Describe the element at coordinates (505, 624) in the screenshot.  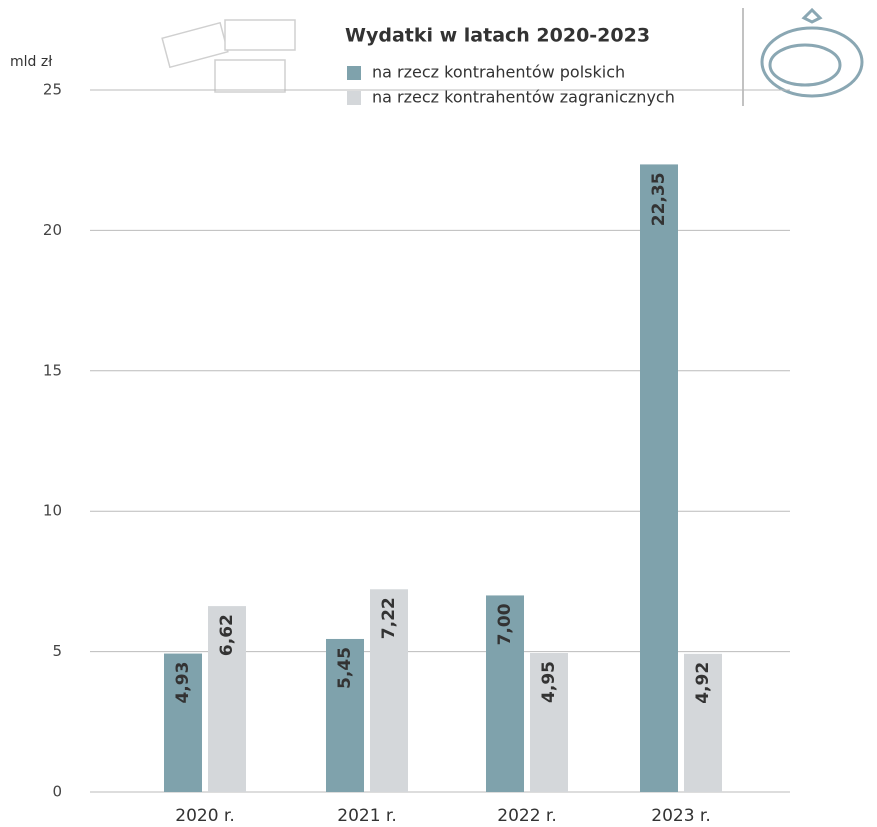
I see `value-label: 7,00` at that location.